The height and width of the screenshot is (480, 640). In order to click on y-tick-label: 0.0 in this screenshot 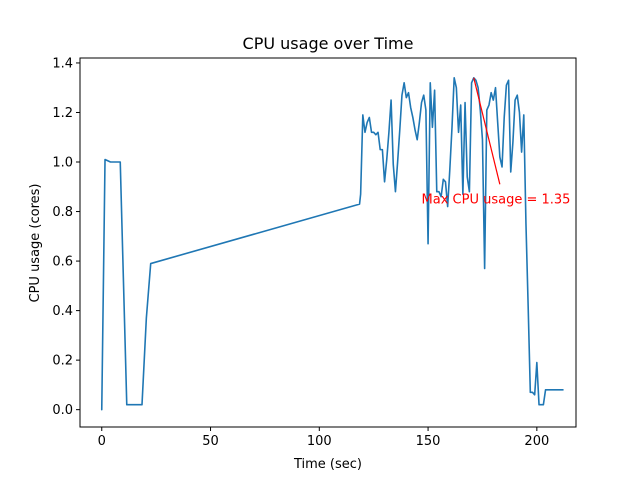, I will do `click(62, 410)`.